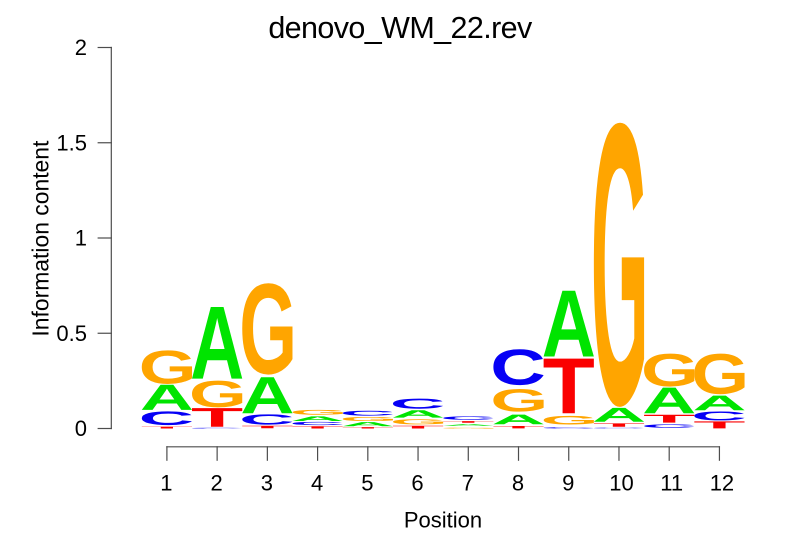 This screenshot has width=806, height=559. Describe the element at coordinates (518, 483) in the screenshot. I see `svg-text: 8` at that location.